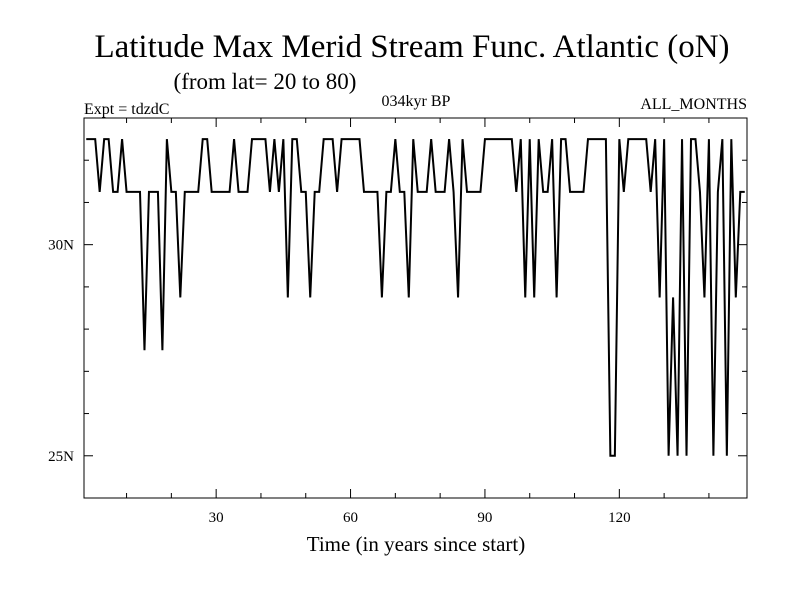 This screenshot has height=600, width=800. What do you see at coordinates (350, 518) in the screenshot?
I see `x-tick-label: 60` at bounding box center [350, 518].